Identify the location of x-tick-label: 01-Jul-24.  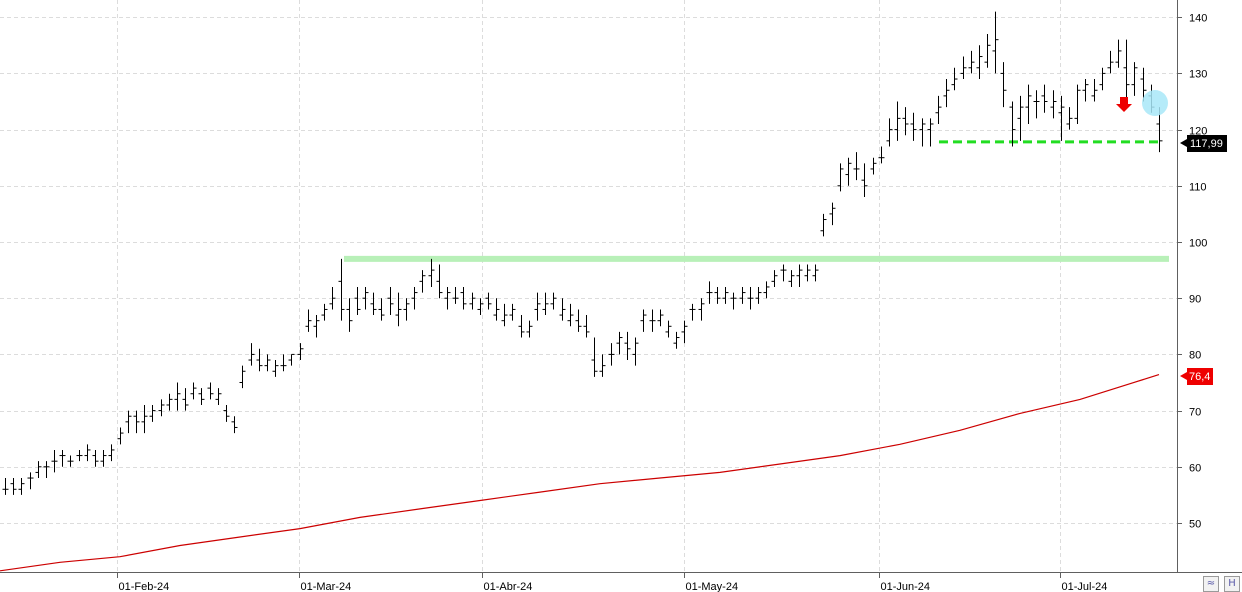
(1085, 586).